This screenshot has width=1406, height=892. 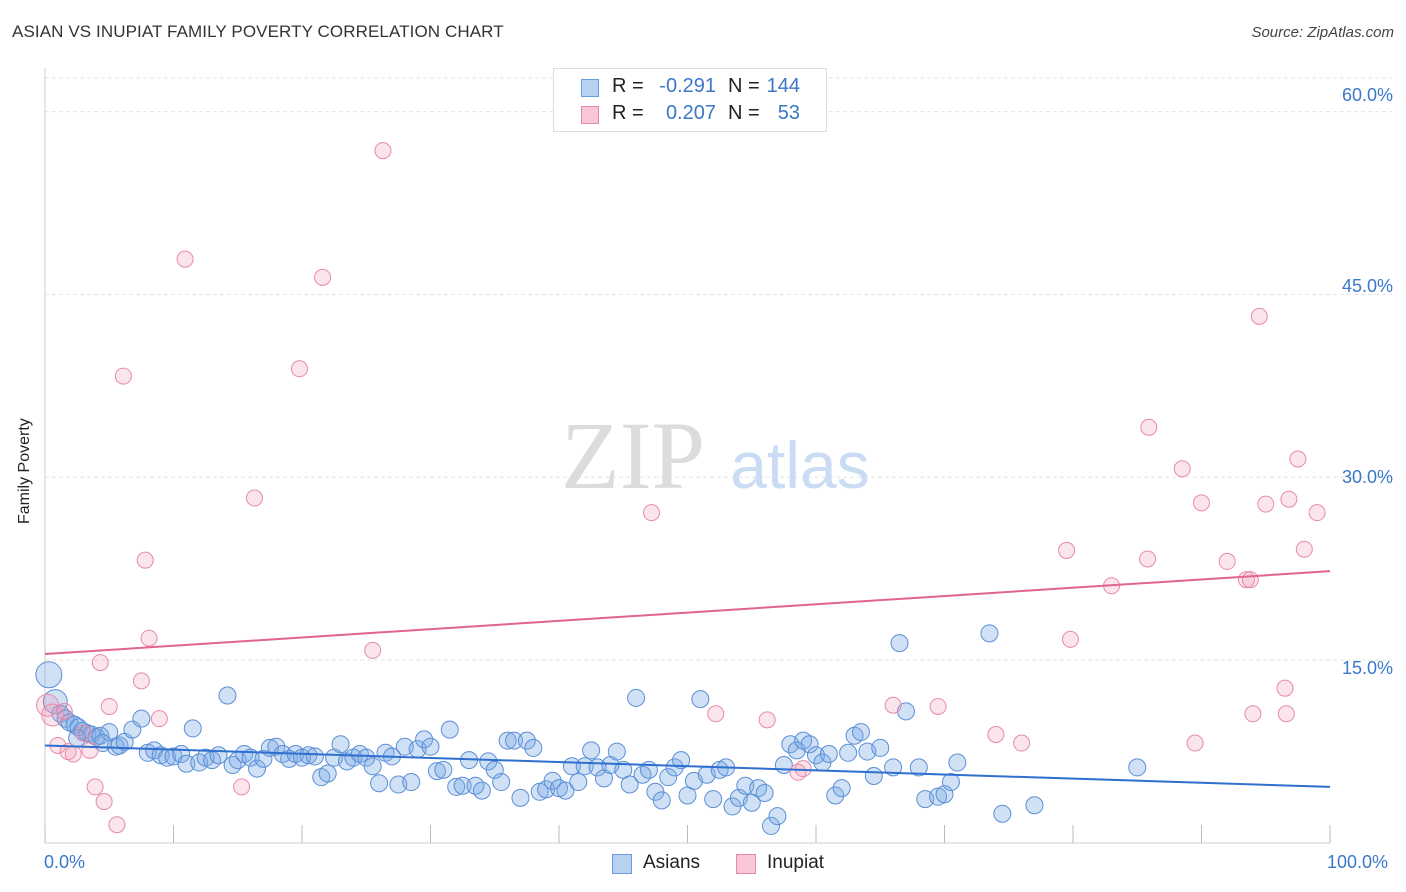 What do you see at coordinates (65, 862) in the screenshot?
I see `x-tick-label-min: 0.0%` at bounding box center [65, 862].